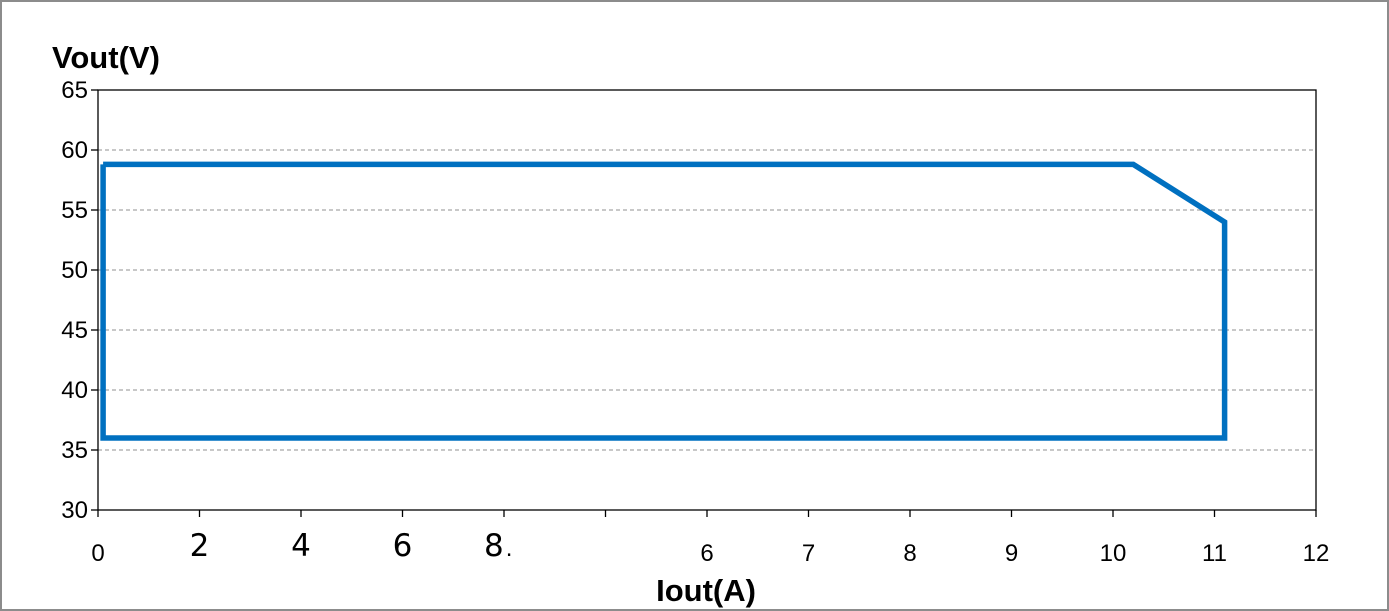  Describe the element at coordinates (97, 553) in the screenshot. I see `x-tick-label: 0` at that location.